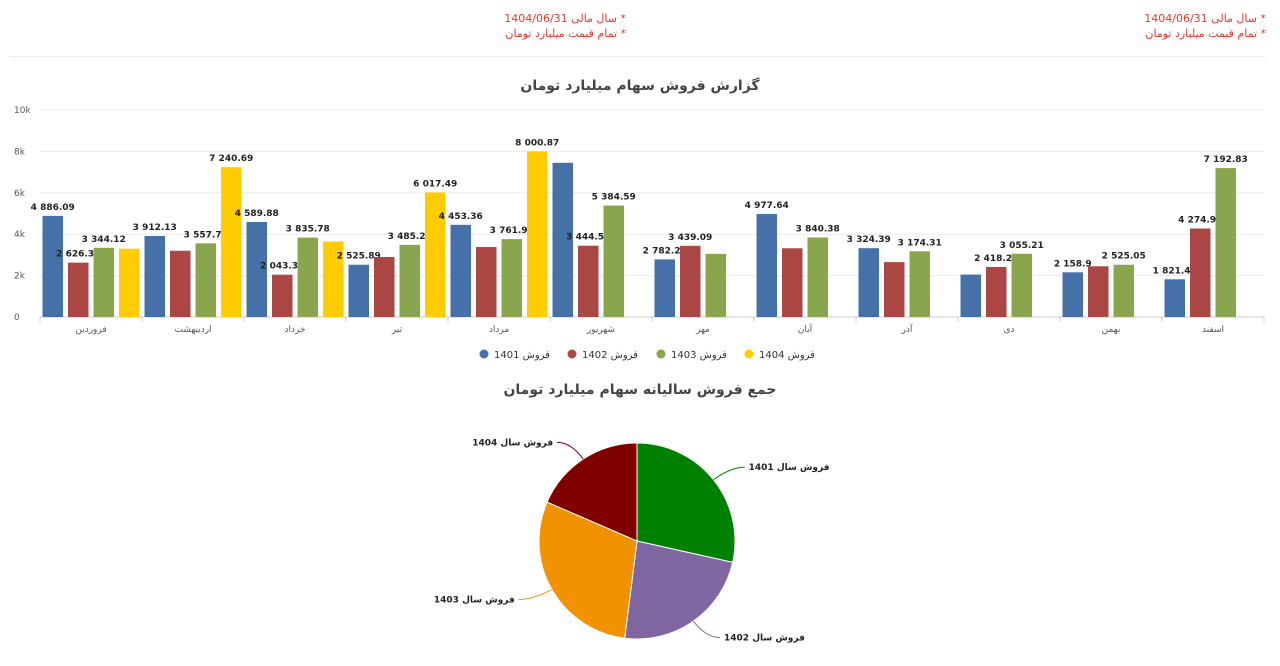 The image size is (1280, 666). Describe the element at coordinates (610, 355) in the screenshot. I see `legend-item: فروش 1402` at that location.